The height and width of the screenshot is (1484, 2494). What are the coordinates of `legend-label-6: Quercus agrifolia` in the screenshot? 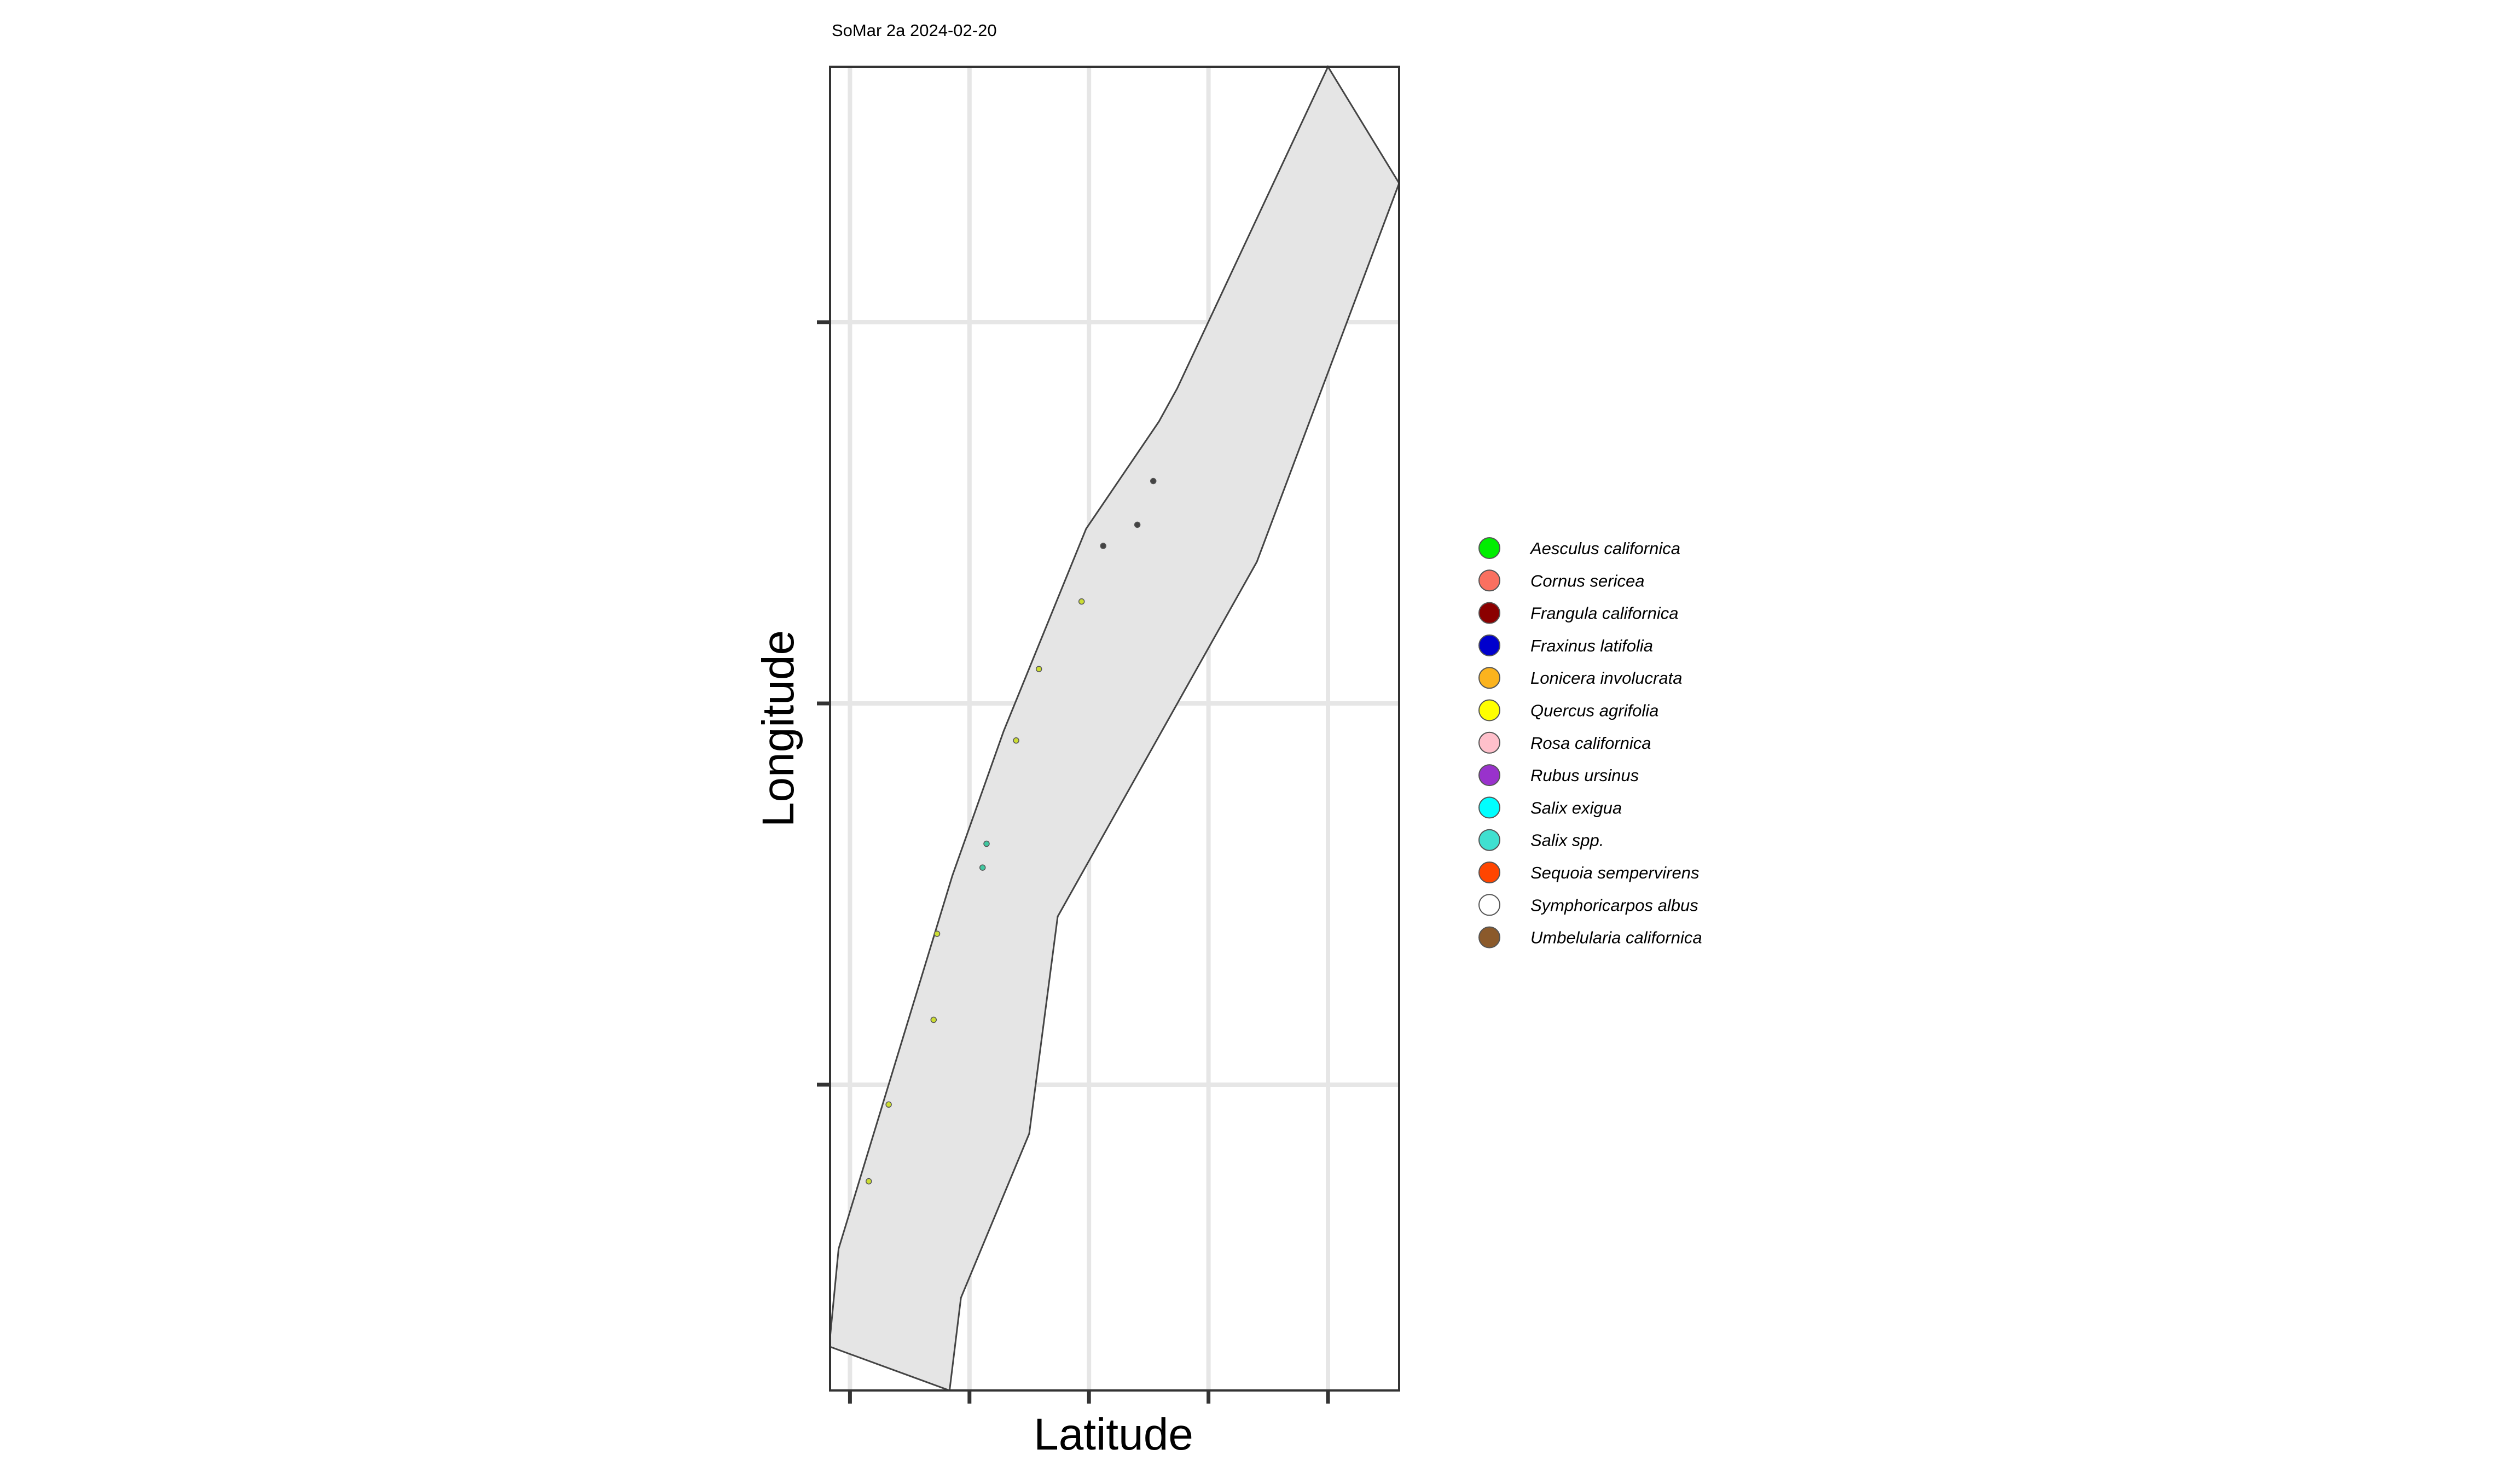 It's located at (1594, 710).